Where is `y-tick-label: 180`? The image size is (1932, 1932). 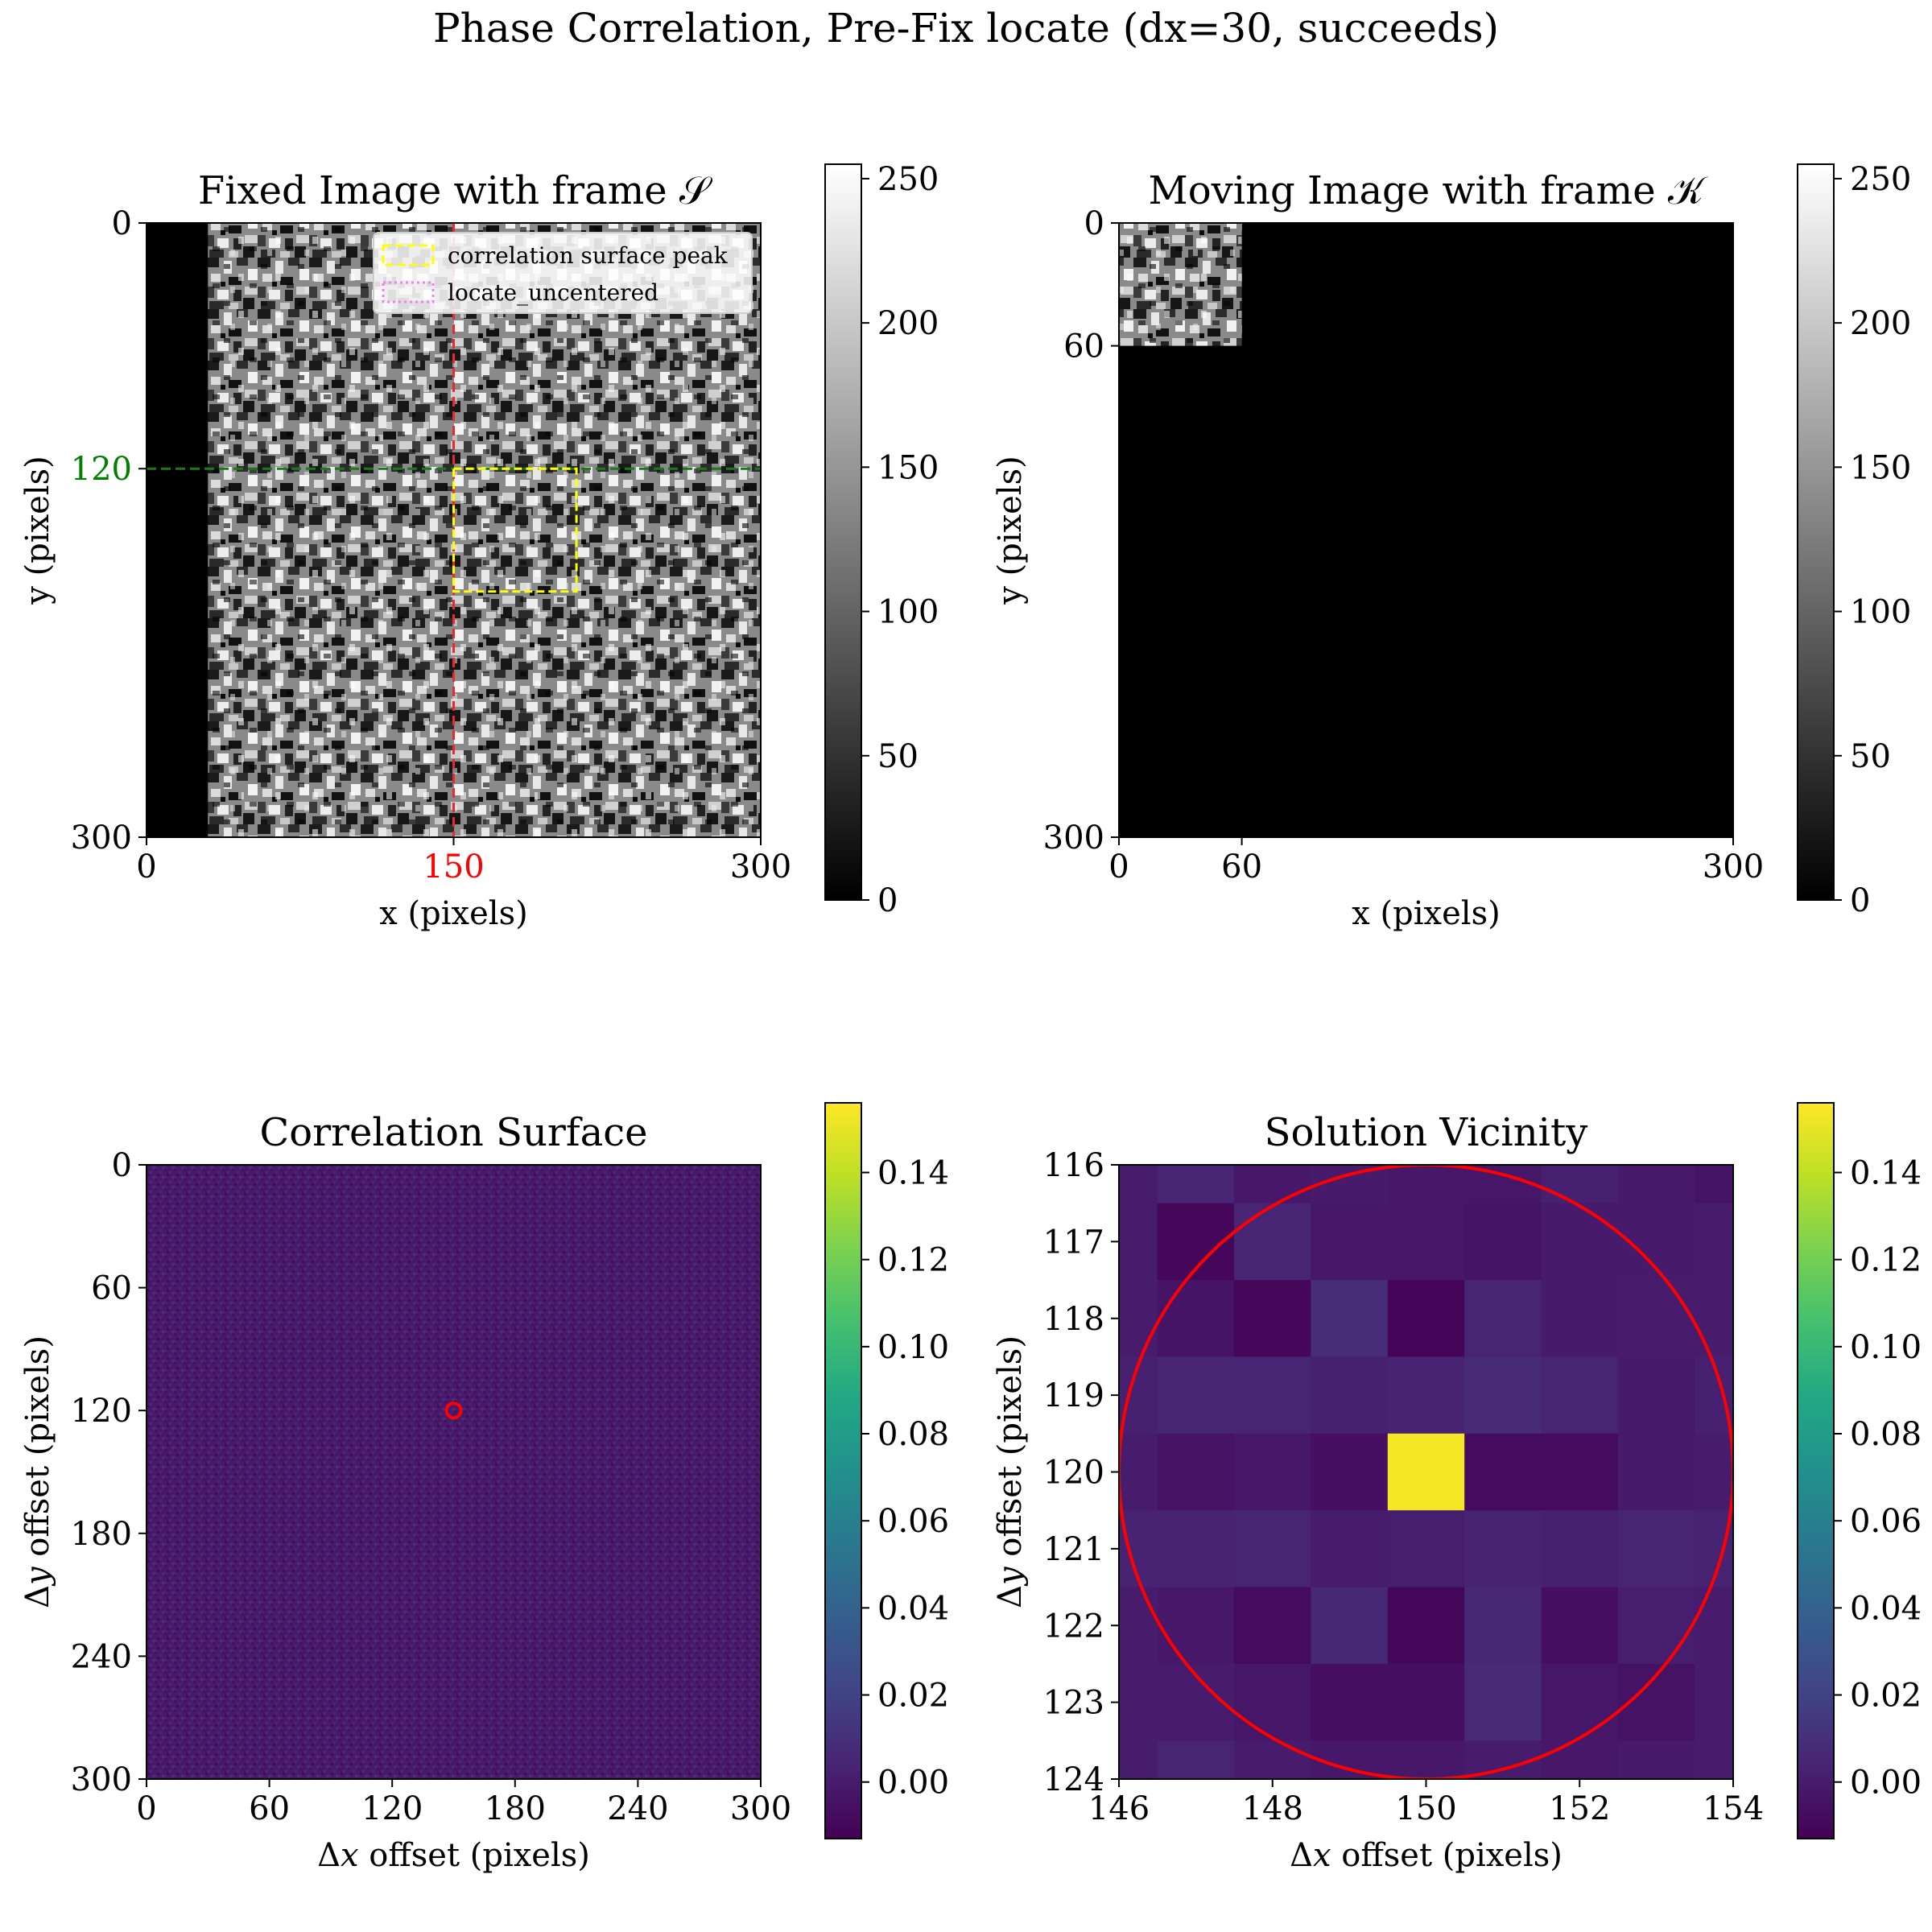 y-tick-label: 180 is located at coordinates (101, 1534).